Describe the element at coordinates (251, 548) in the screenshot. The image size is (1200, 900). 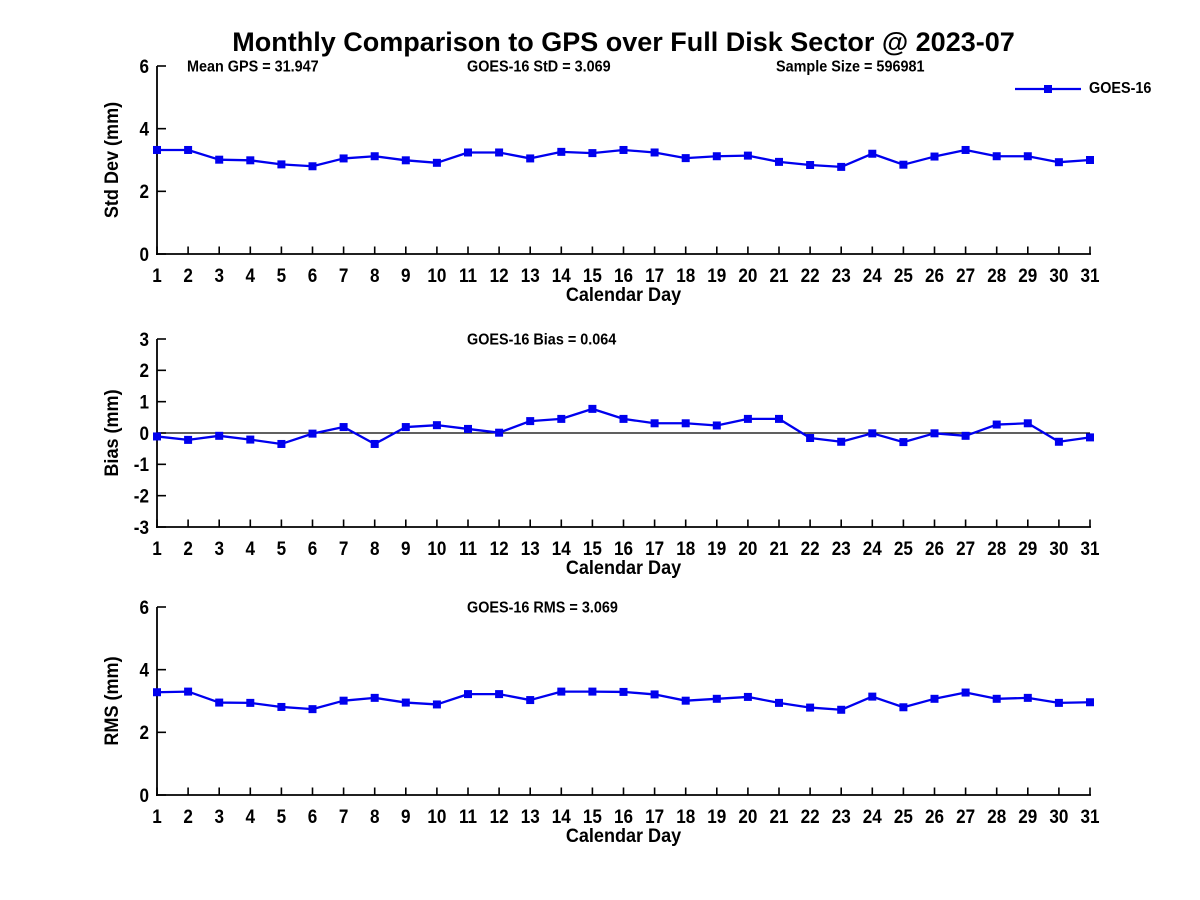
I see `x-tick-label: 4` at that location.